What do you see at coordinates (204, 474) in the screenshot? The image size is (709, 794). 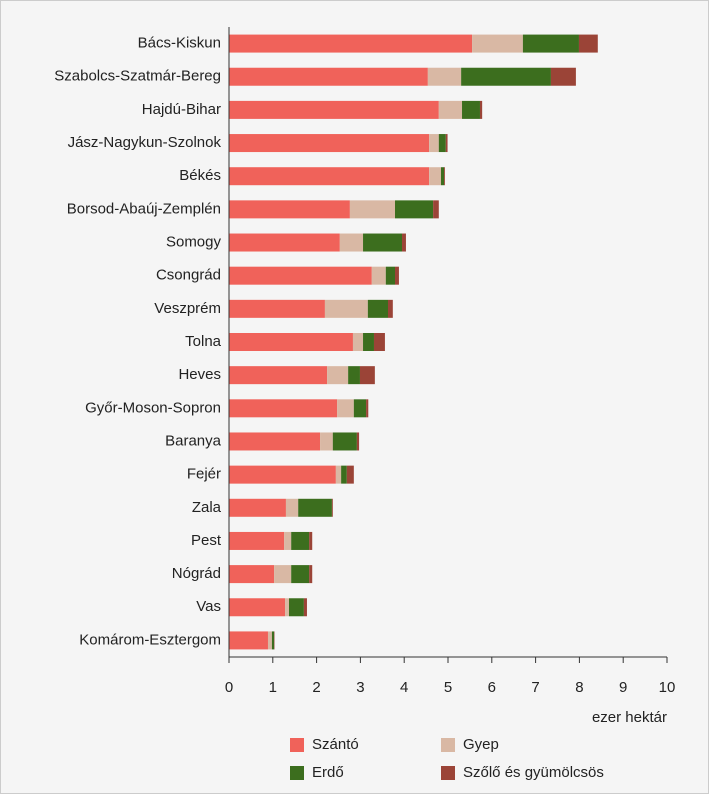 I see `y-tick-label: Fejér` at bounding box center [204, 474].